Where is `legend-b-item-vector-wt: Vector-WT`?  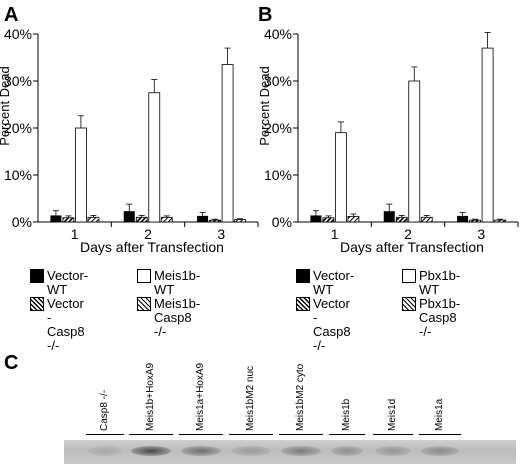 legend-b-item-vector-wt: Vector-WT is located at coordinates (325, 283).